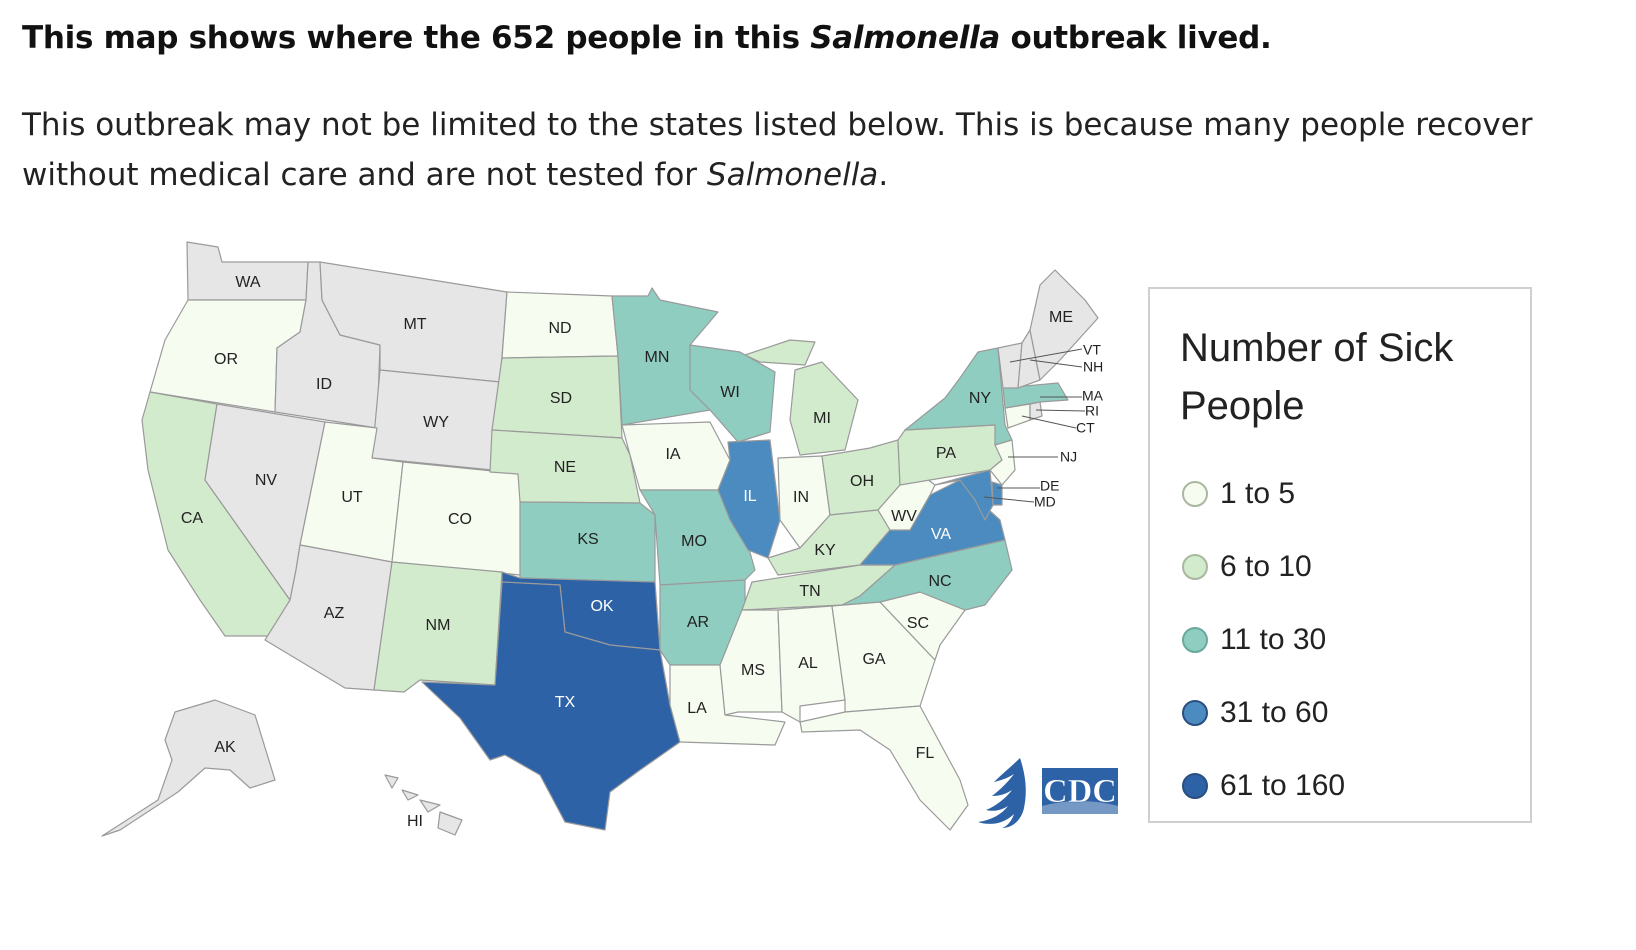 This screenshot has width=1636, height=950. I want to click on state-label-ME: ME, so click(1061, 317).